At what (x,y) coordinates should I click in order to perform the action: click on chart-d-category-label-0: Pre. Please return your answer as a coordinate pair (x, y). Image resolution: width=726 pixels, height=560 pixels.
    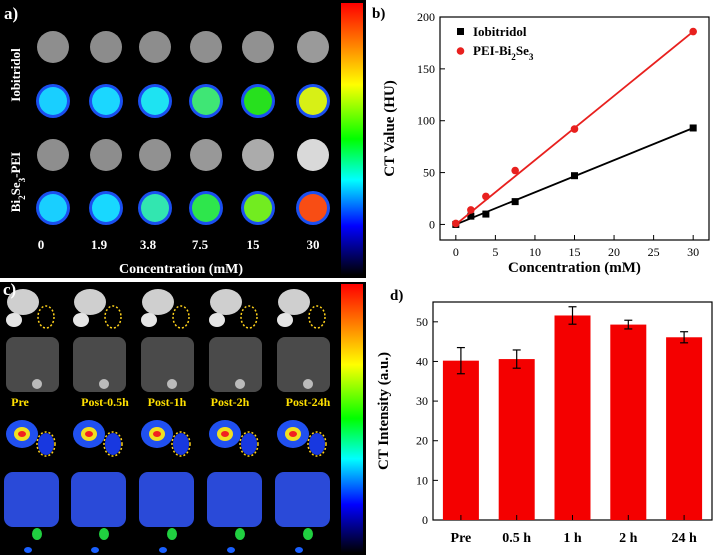
    Looking at the image, I should click on (461, 538).